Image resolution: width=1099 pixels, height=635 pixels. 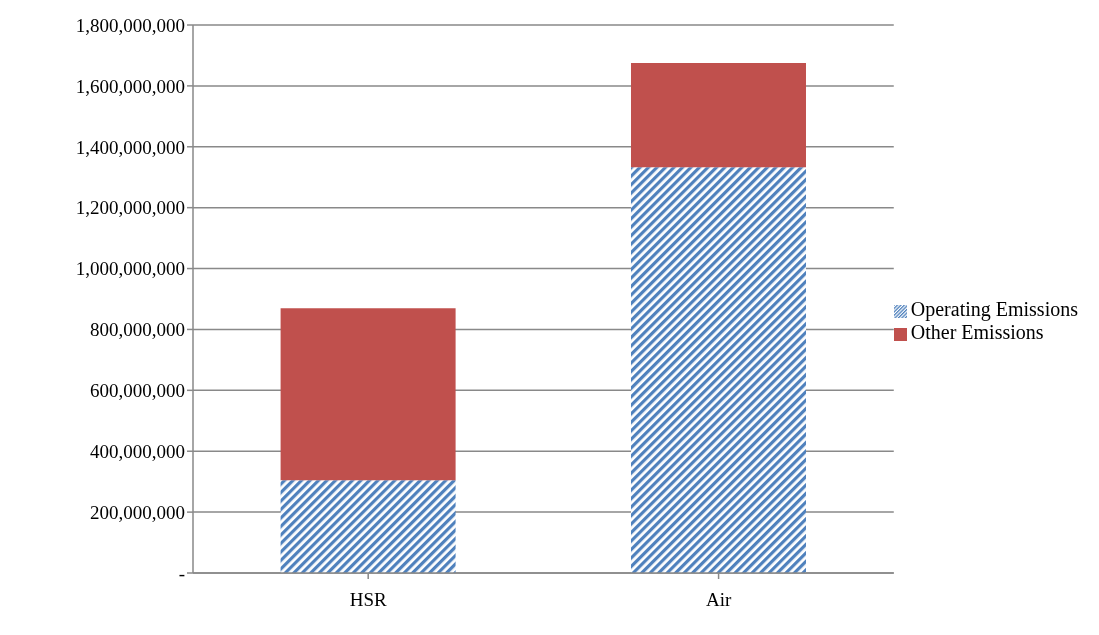 What do you see at coordinates (137, 451) in the screenshot?
I see `y-tick-label: 400,000,000` at bounding box center [137, 451].